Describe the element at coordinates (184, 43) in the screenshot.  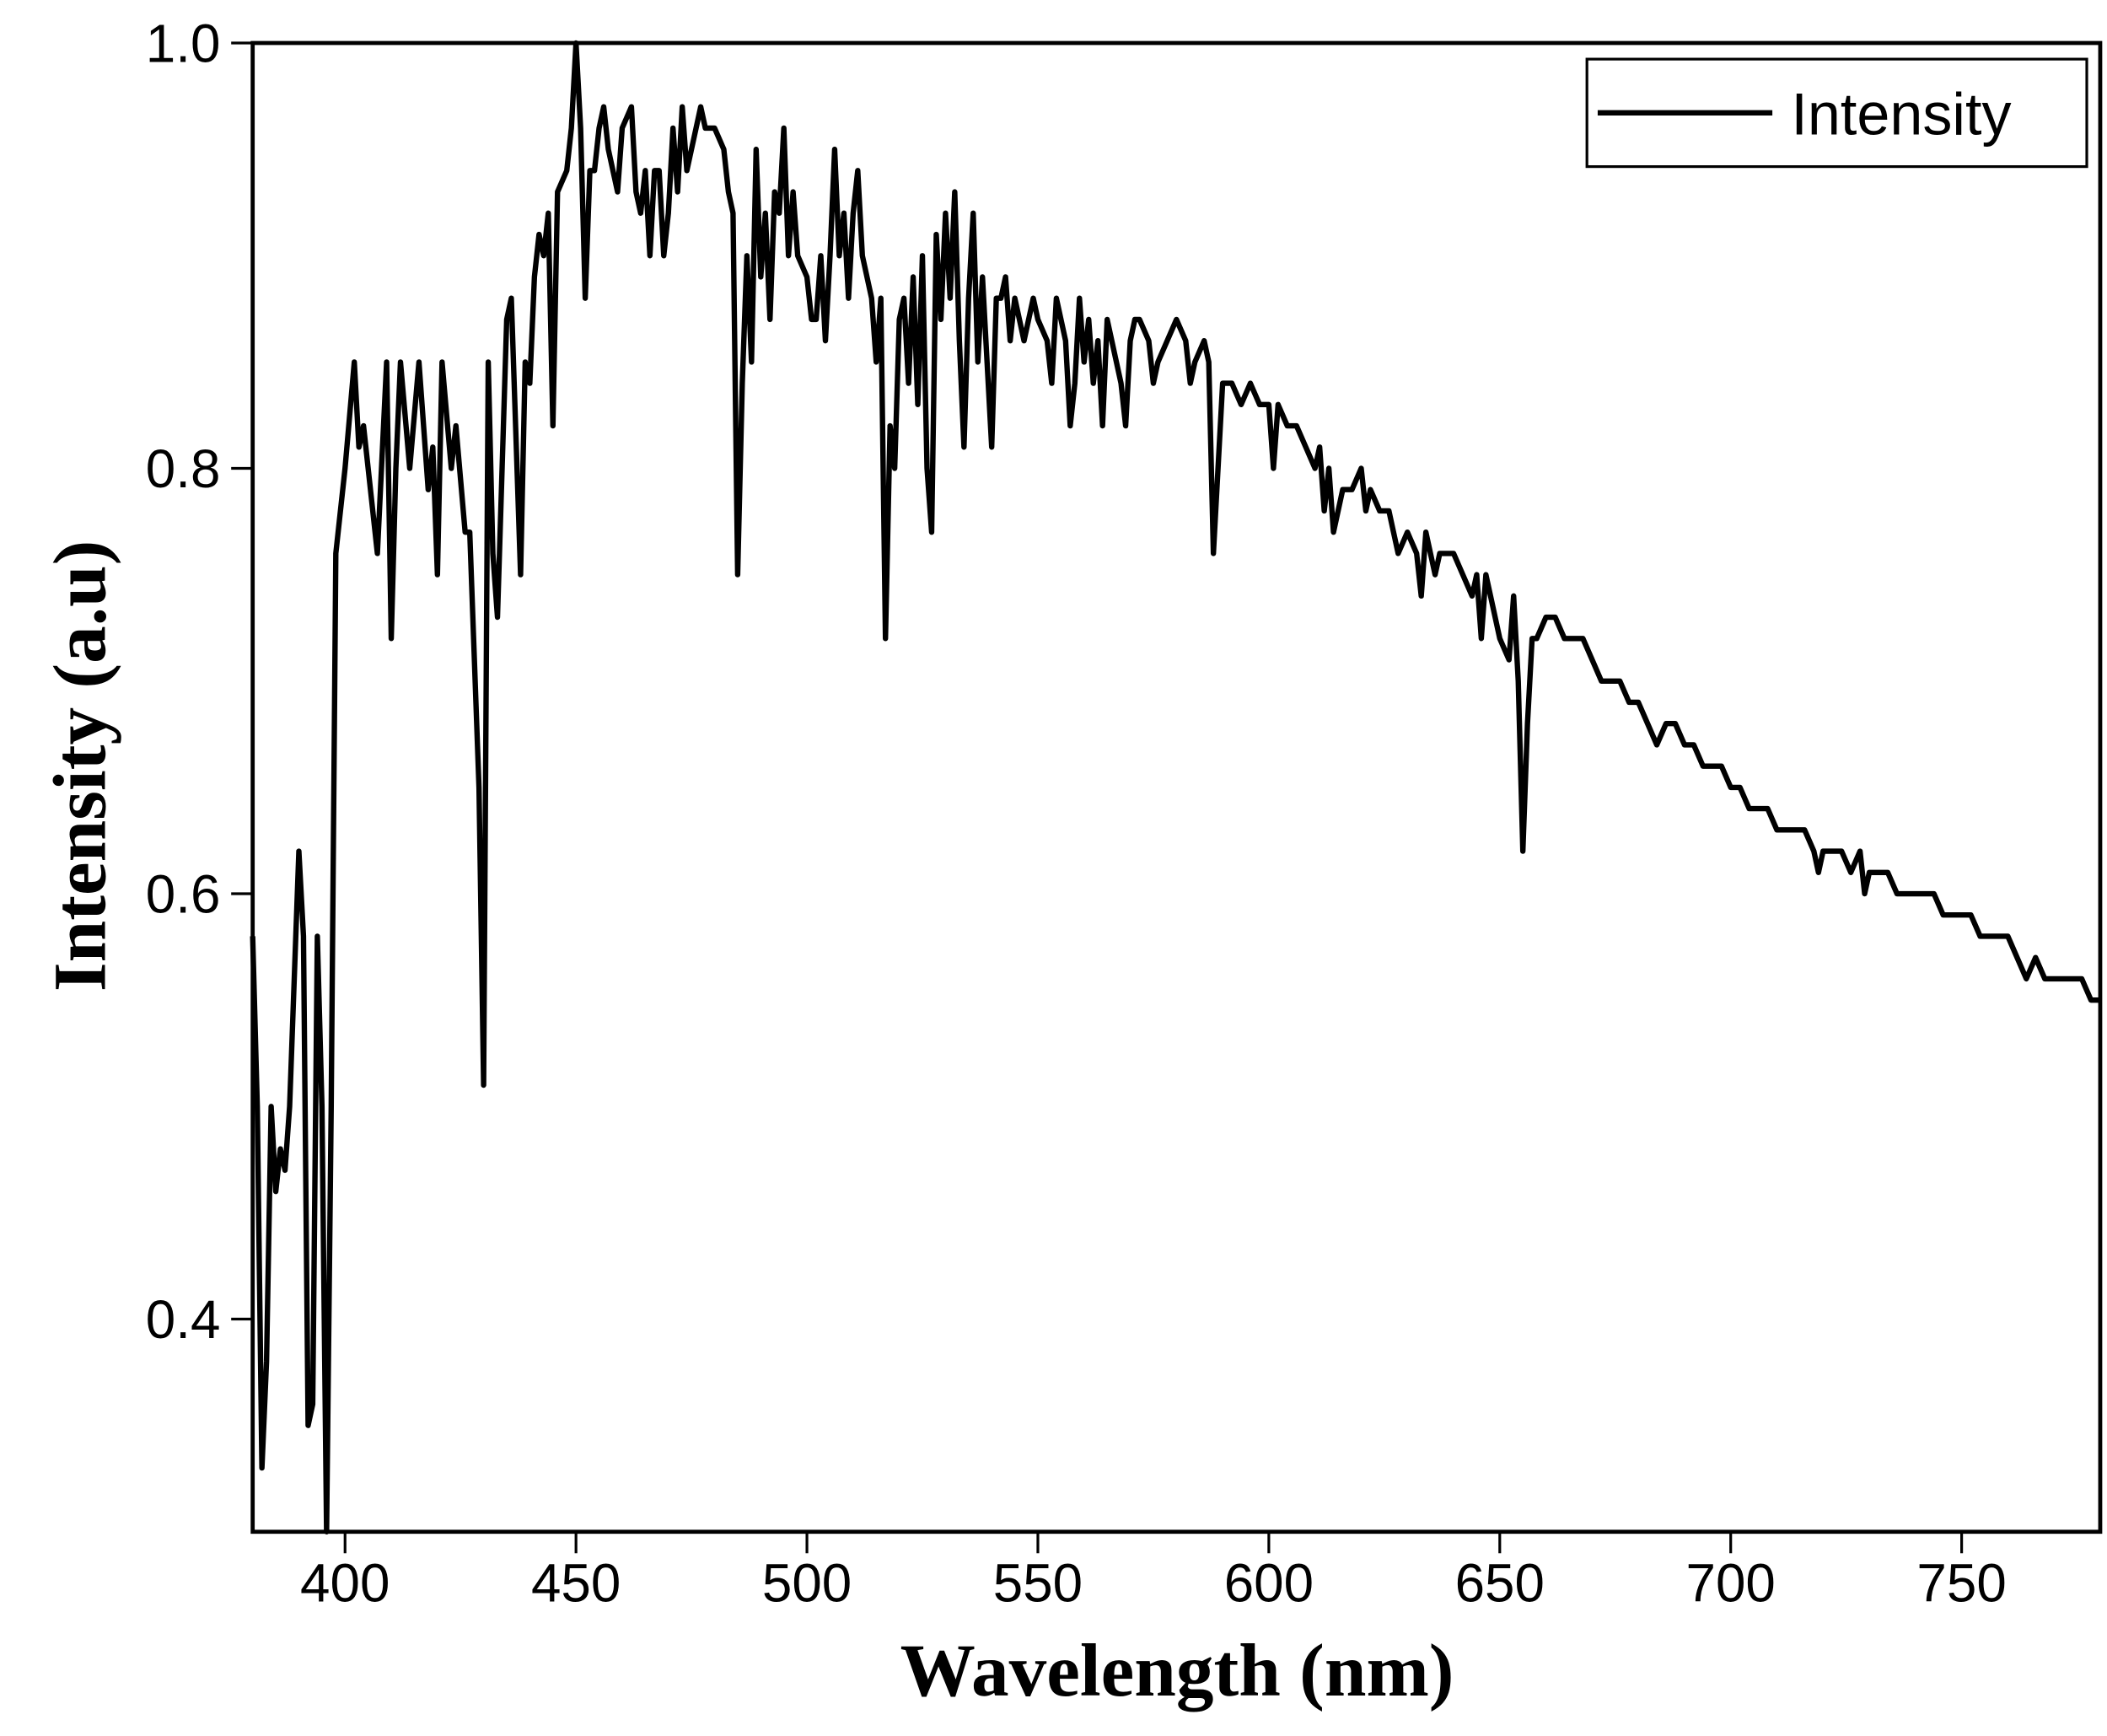
I see `y-tick-label: 1.0` at that location.